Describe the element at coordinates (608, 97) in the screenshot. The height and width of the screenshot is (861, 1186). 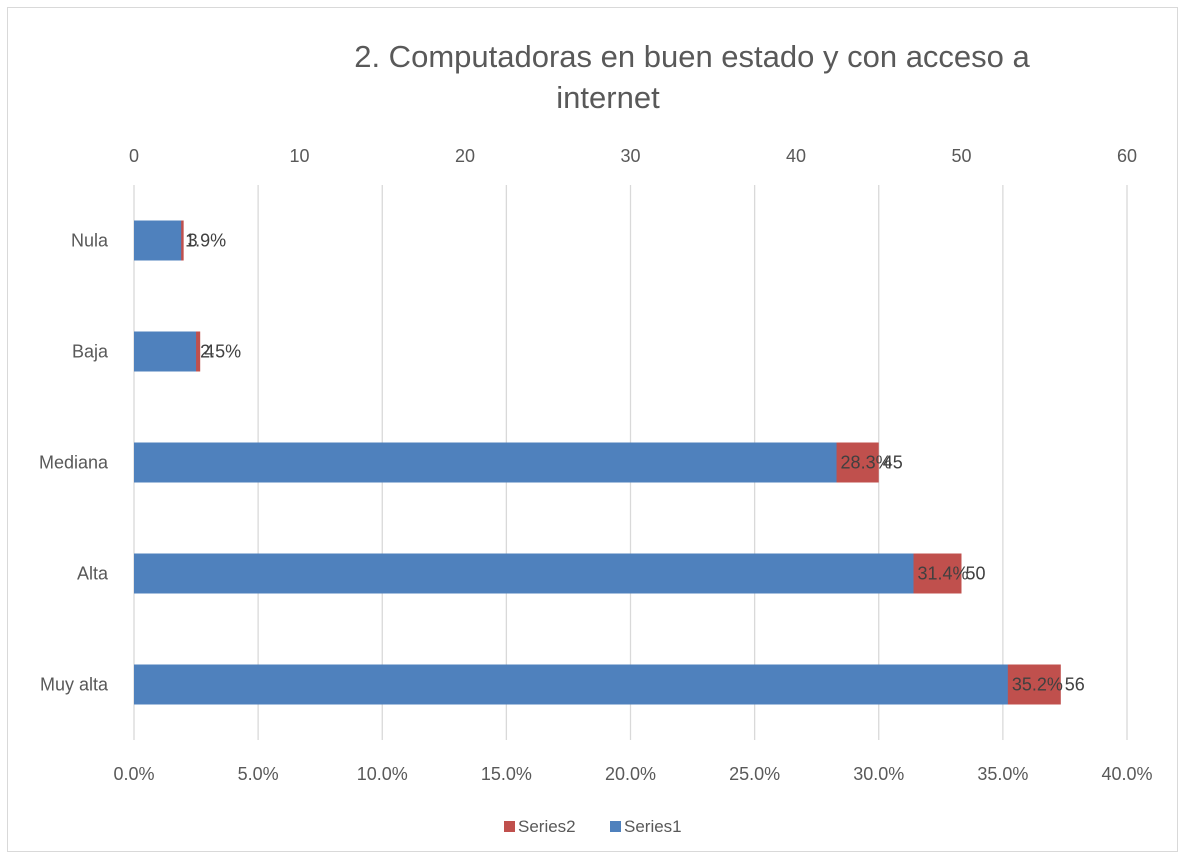
I see `chart-title-line-2: internet` at that location.